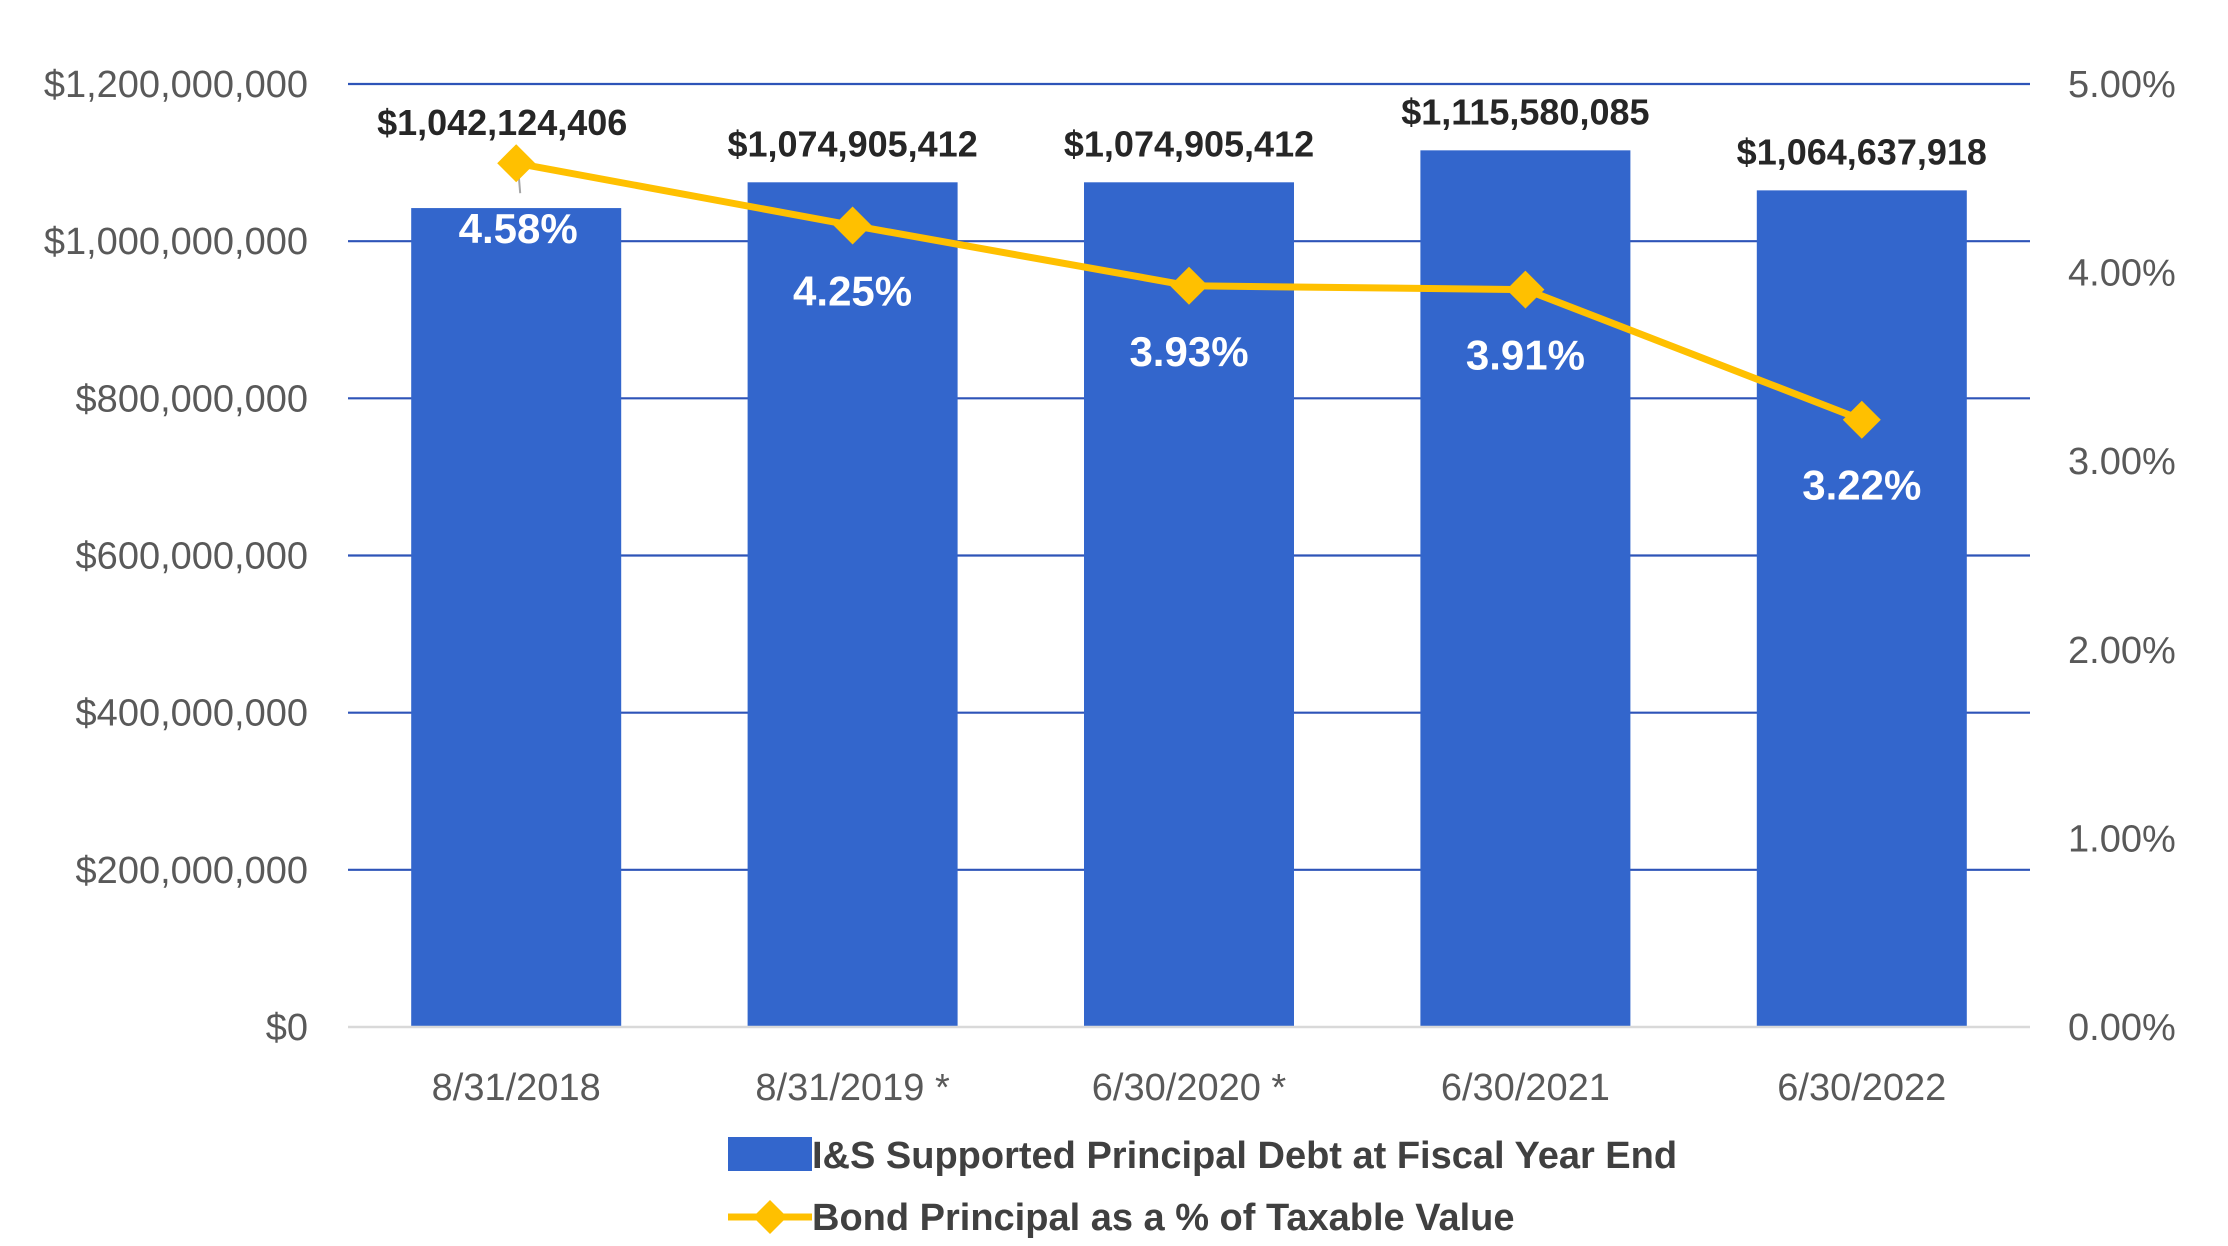 The image size is (2228, 1246). Describe the element at coordinates (1861, 1088) in the screenshot. I see `x-tick-label: 6/30/2022` at that location.